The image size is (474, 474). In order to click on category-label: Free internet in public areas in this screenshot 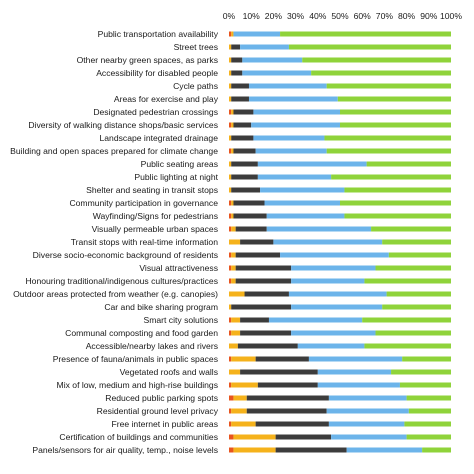, I will do `click(164, 424)`.